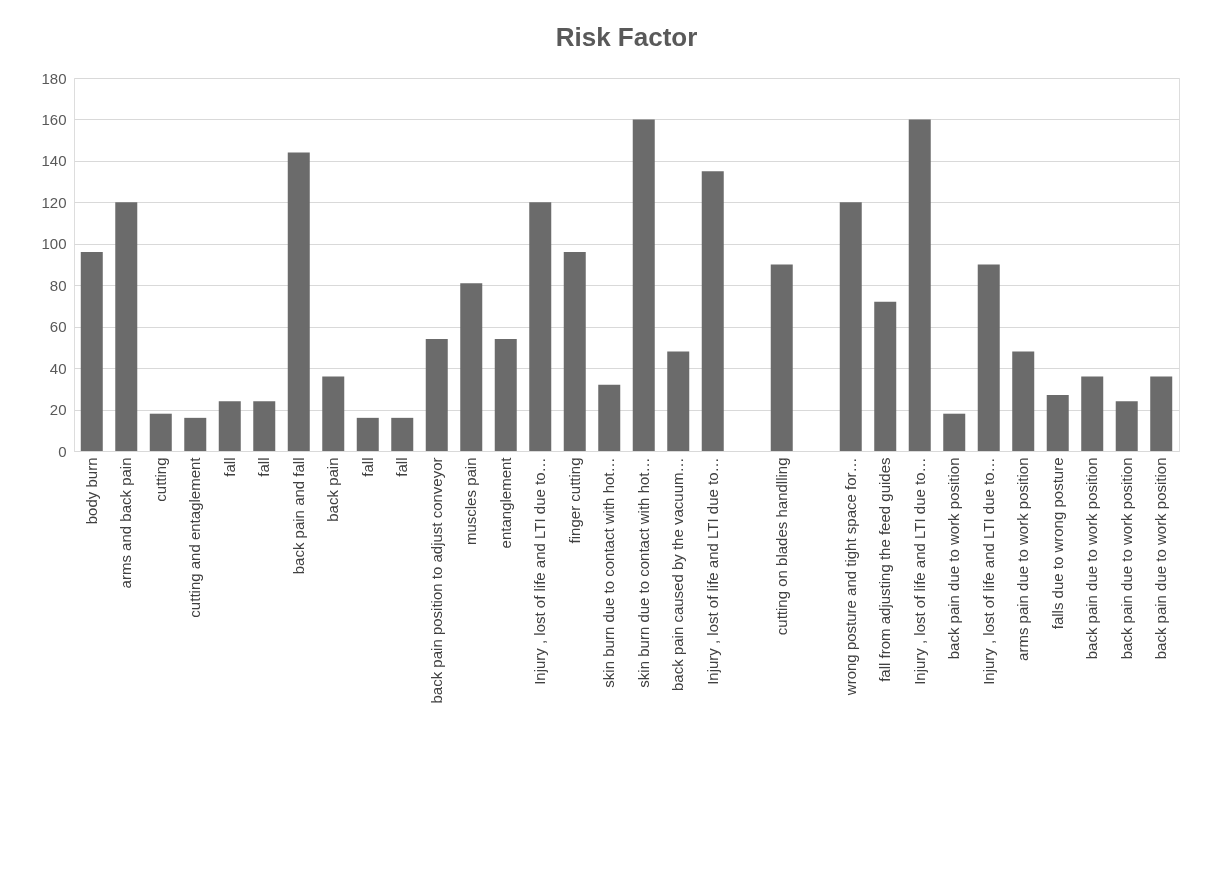  What do you see at coordinates (471, 501) in the screenshot?
I see `x-tick-label: muscles pain` at bounding box center [471, 501].